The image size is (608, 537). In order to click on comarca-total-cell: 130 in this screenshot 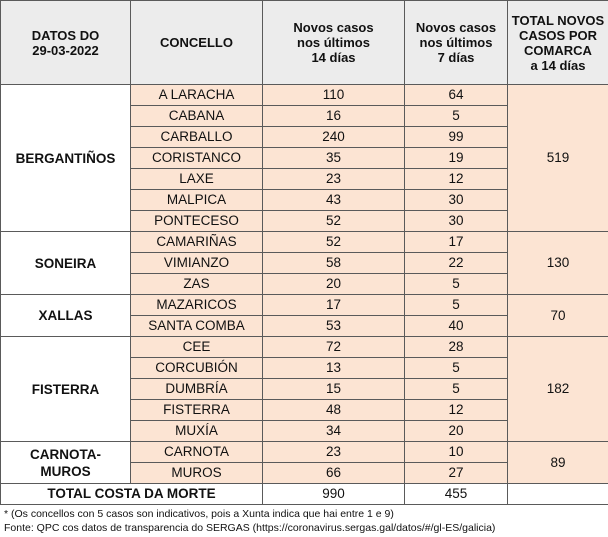, I will do `click(557, 263)`.